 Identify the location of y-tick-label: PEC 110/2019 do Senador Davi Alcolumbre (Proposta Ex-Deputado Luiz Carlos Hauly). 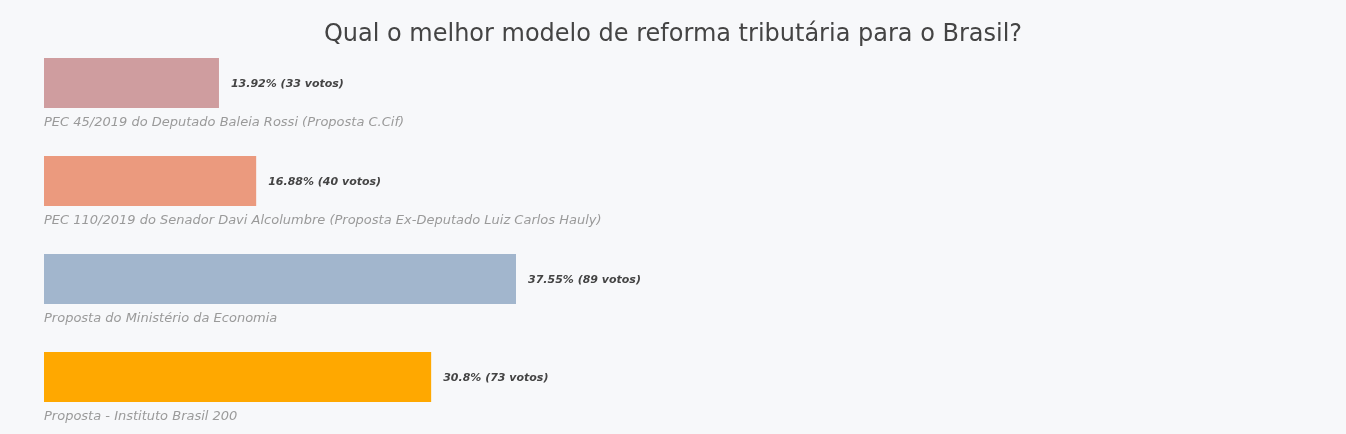
(323, 219).